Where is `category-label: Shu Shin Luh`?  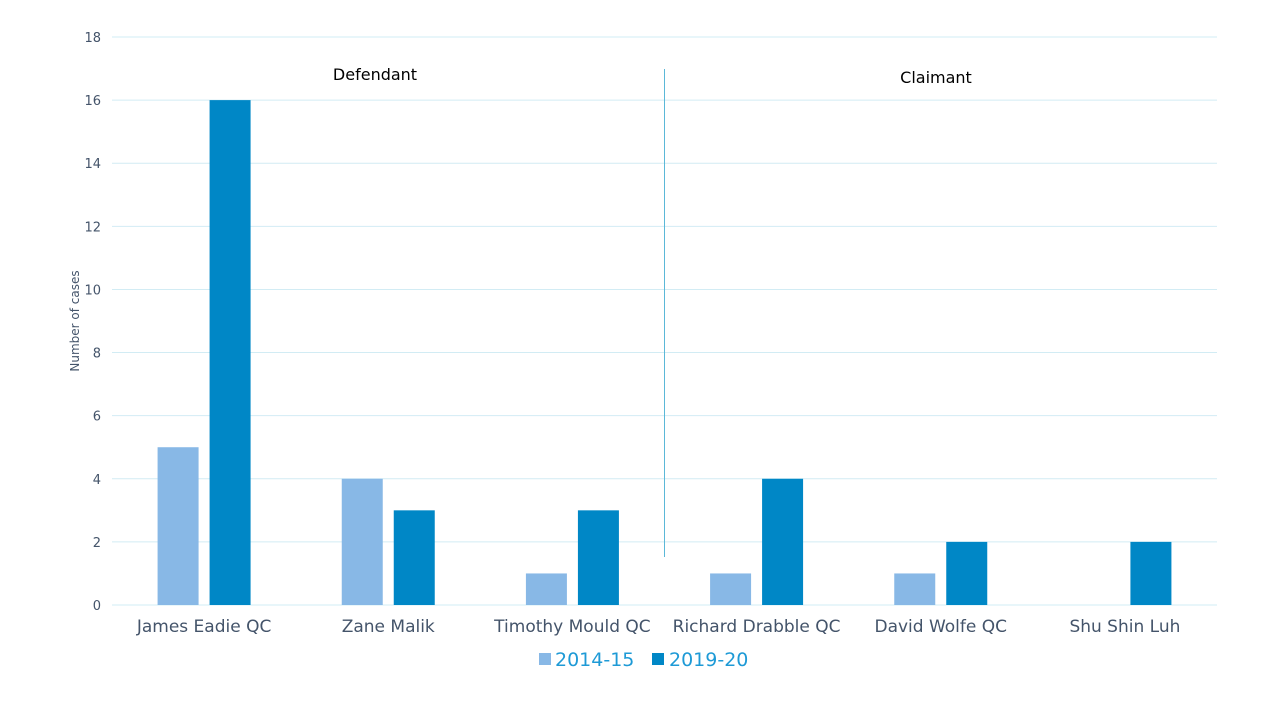
category-label: Shu Shin Luh is located at coordinates (1124, 627).